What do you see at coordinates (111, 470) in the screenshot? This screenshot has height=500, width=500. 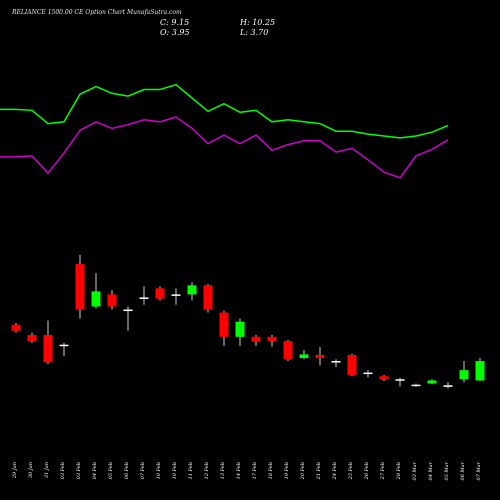 I see `x-tick-label: 05 Feb` at bounding box center [111, 470].